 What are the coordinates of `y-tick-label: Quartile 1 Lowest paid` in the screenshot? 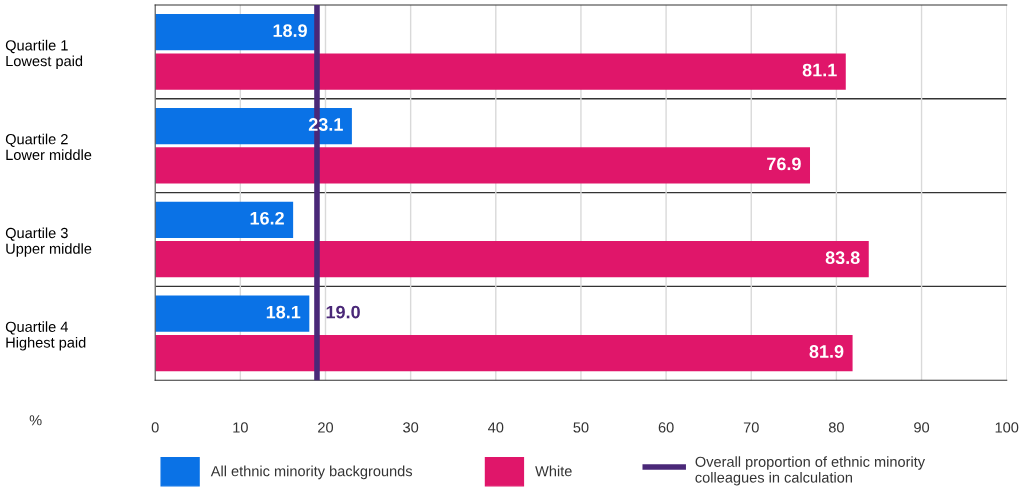 It's located at (44, 54).